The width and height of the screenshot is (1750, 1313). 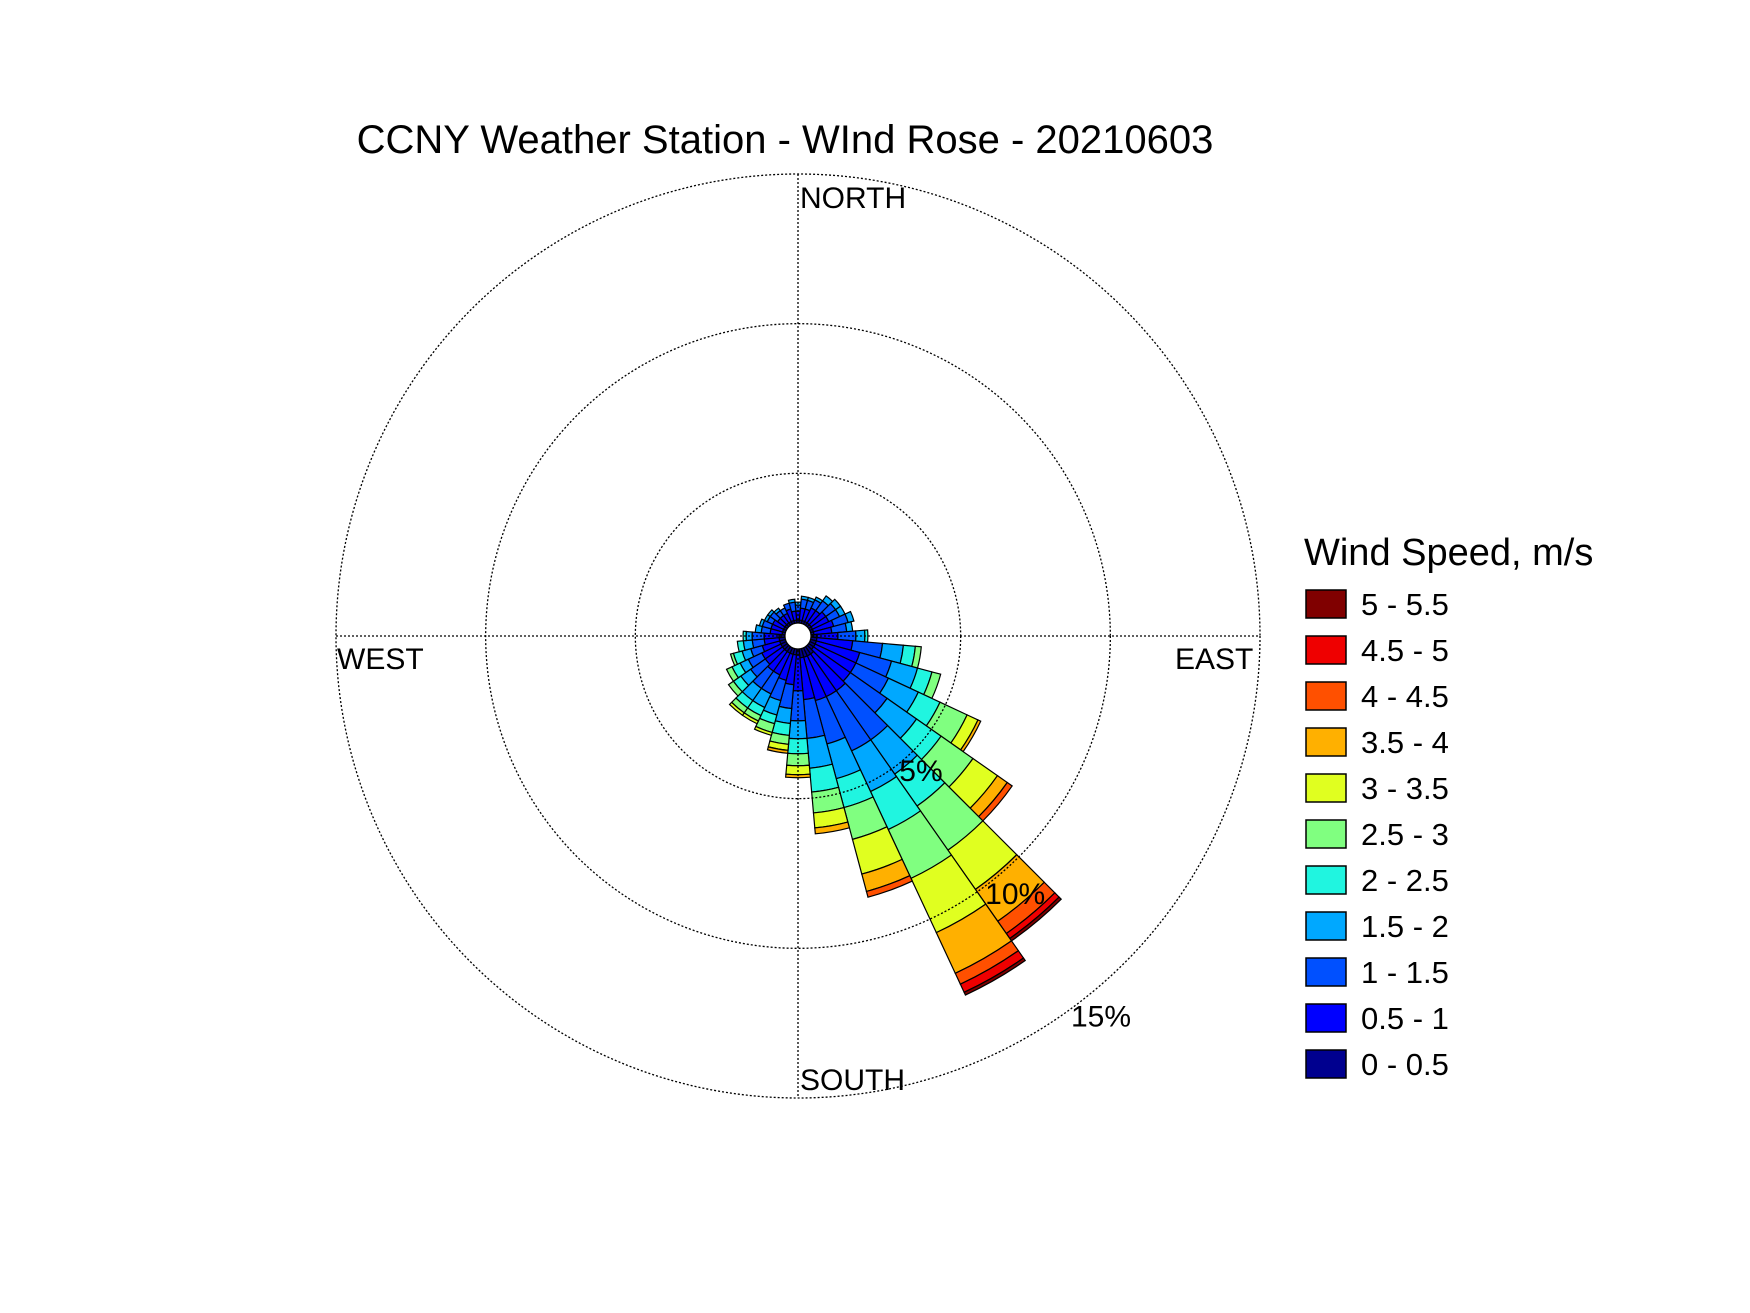 What do you see at coordinates (1448, 553) in the screenshot?
I see `legend-title: Wind Speed, m/s` at bounding box center [1448, 553].